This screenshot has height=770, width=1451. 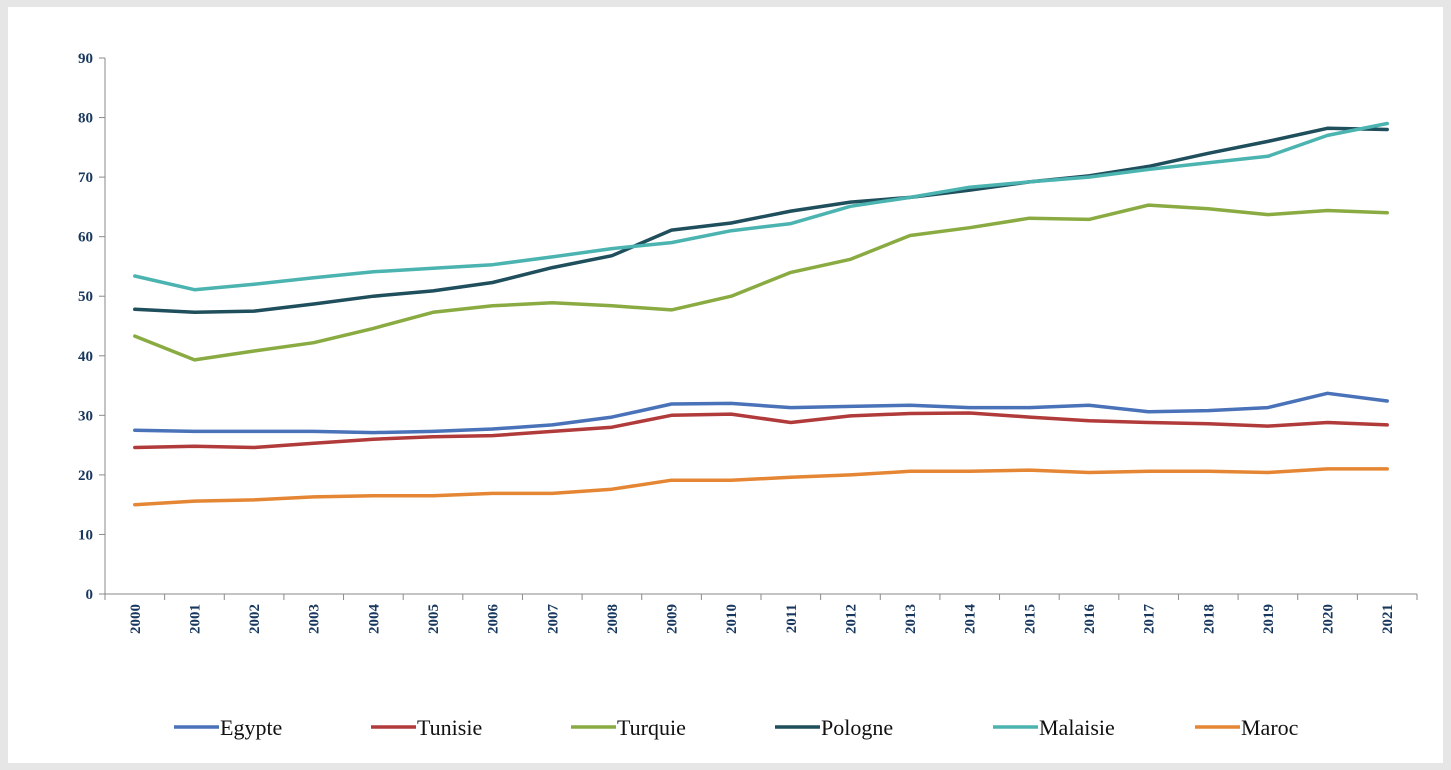 What do you see at coordinates (195, 619) in the screenshot?
I see `x-tick-label: 2001` at bounding box center [195, 619].